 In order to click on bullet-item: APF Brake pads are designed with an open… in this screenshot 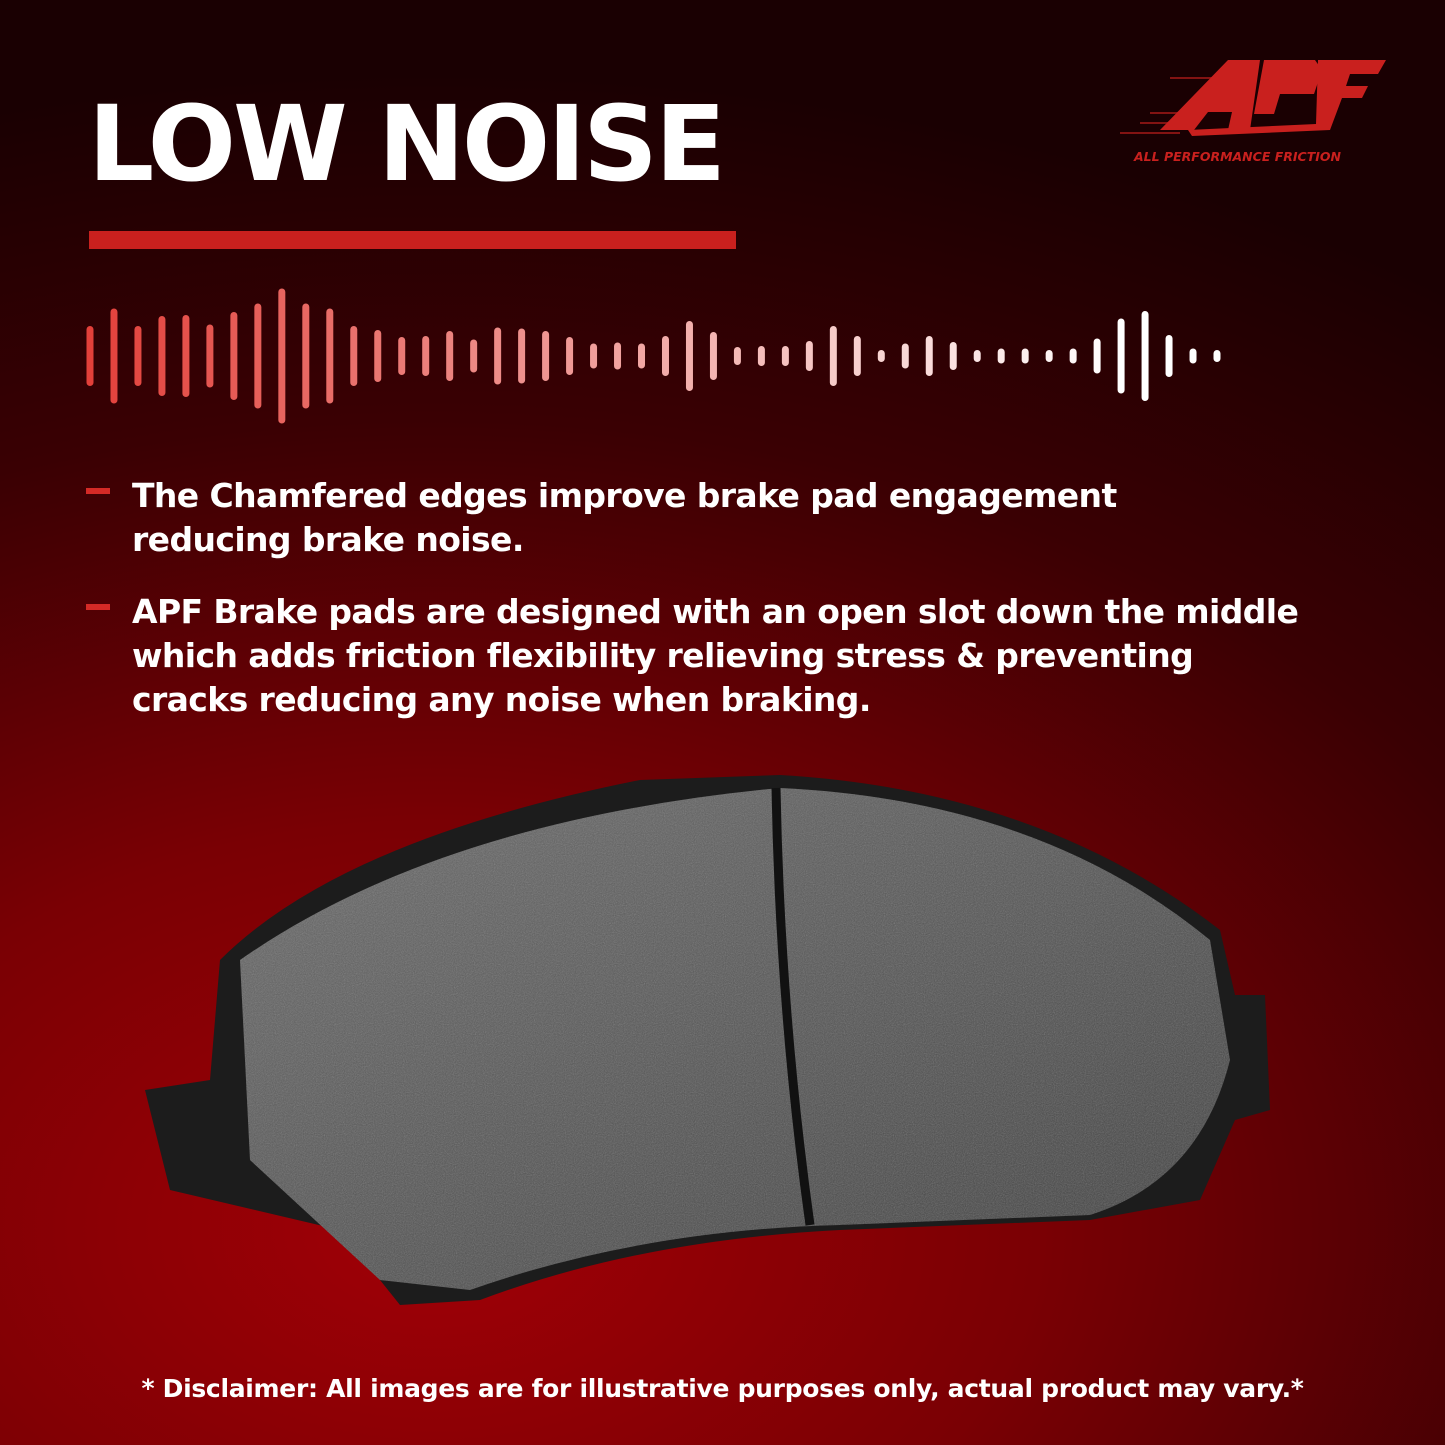, I will do `click(736, 656)`.